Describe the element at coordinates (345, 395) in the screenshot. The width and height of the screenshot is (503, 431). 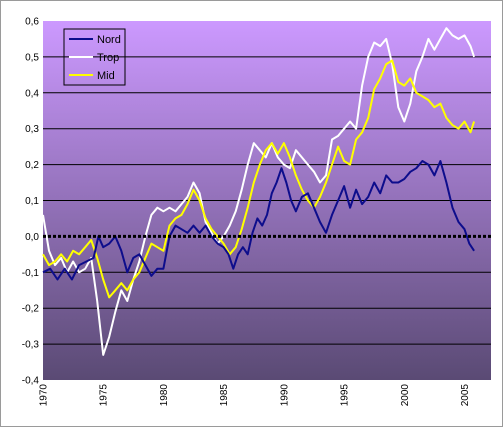
I see `x-tick-label: 1995` at that location.